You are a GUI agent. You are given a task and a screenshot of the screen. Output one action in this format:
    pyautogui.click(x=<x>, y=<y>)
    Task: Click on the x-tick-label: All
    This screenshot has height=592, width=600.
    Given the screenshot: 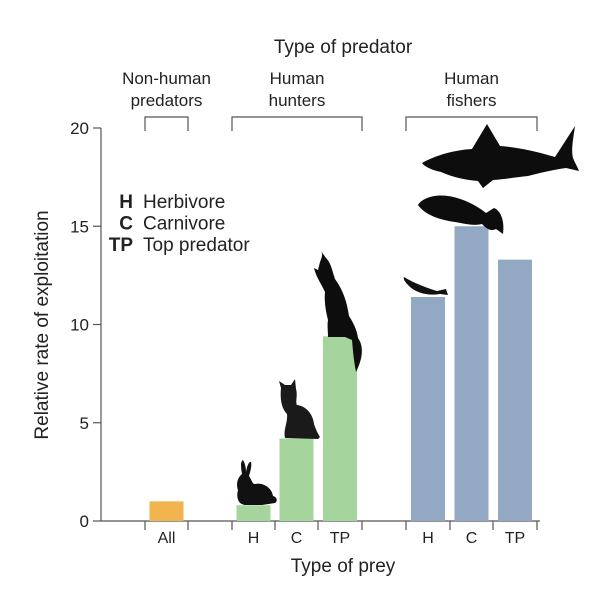 What is the action you would take?
    pyautogui.click(x=167, y=538)
    